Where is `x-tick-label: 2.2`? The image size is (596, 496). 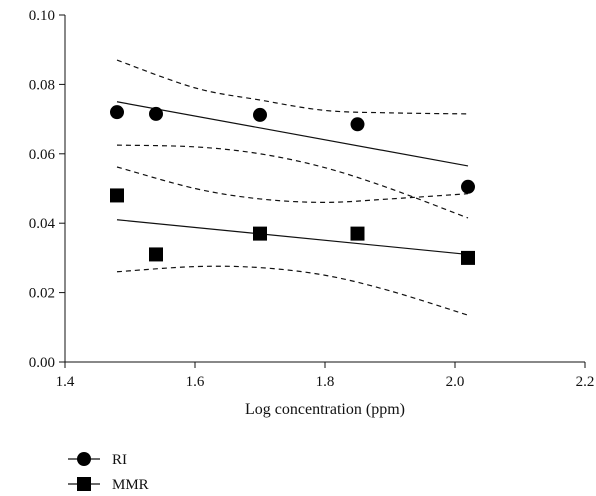
x-tick-label: 2.2 is located at coordinates (585, 382).